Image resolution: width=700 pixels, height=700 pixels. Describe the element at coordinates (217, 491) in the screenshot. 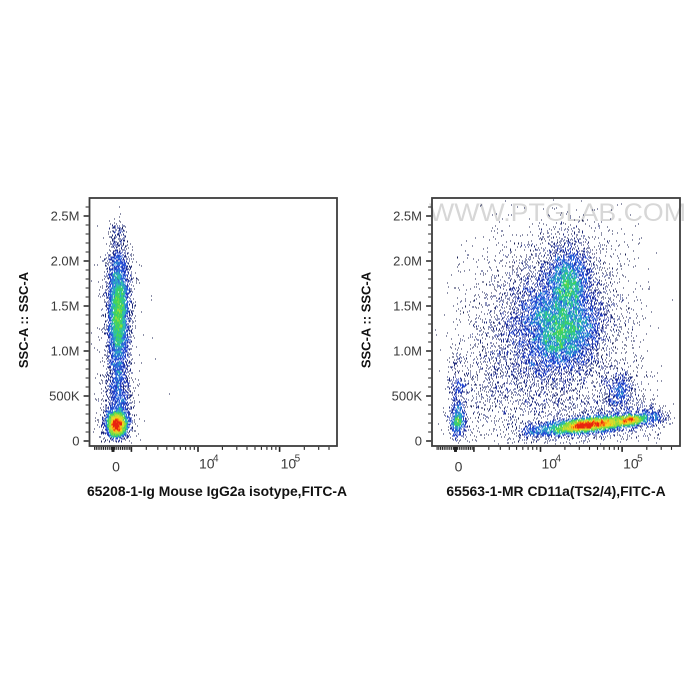

I see `svg-text:65208-1-Ig Mouse IgG2a isotype: 65208-1-Ig Mouse IgG2a isotype,FITC-A` at that location.